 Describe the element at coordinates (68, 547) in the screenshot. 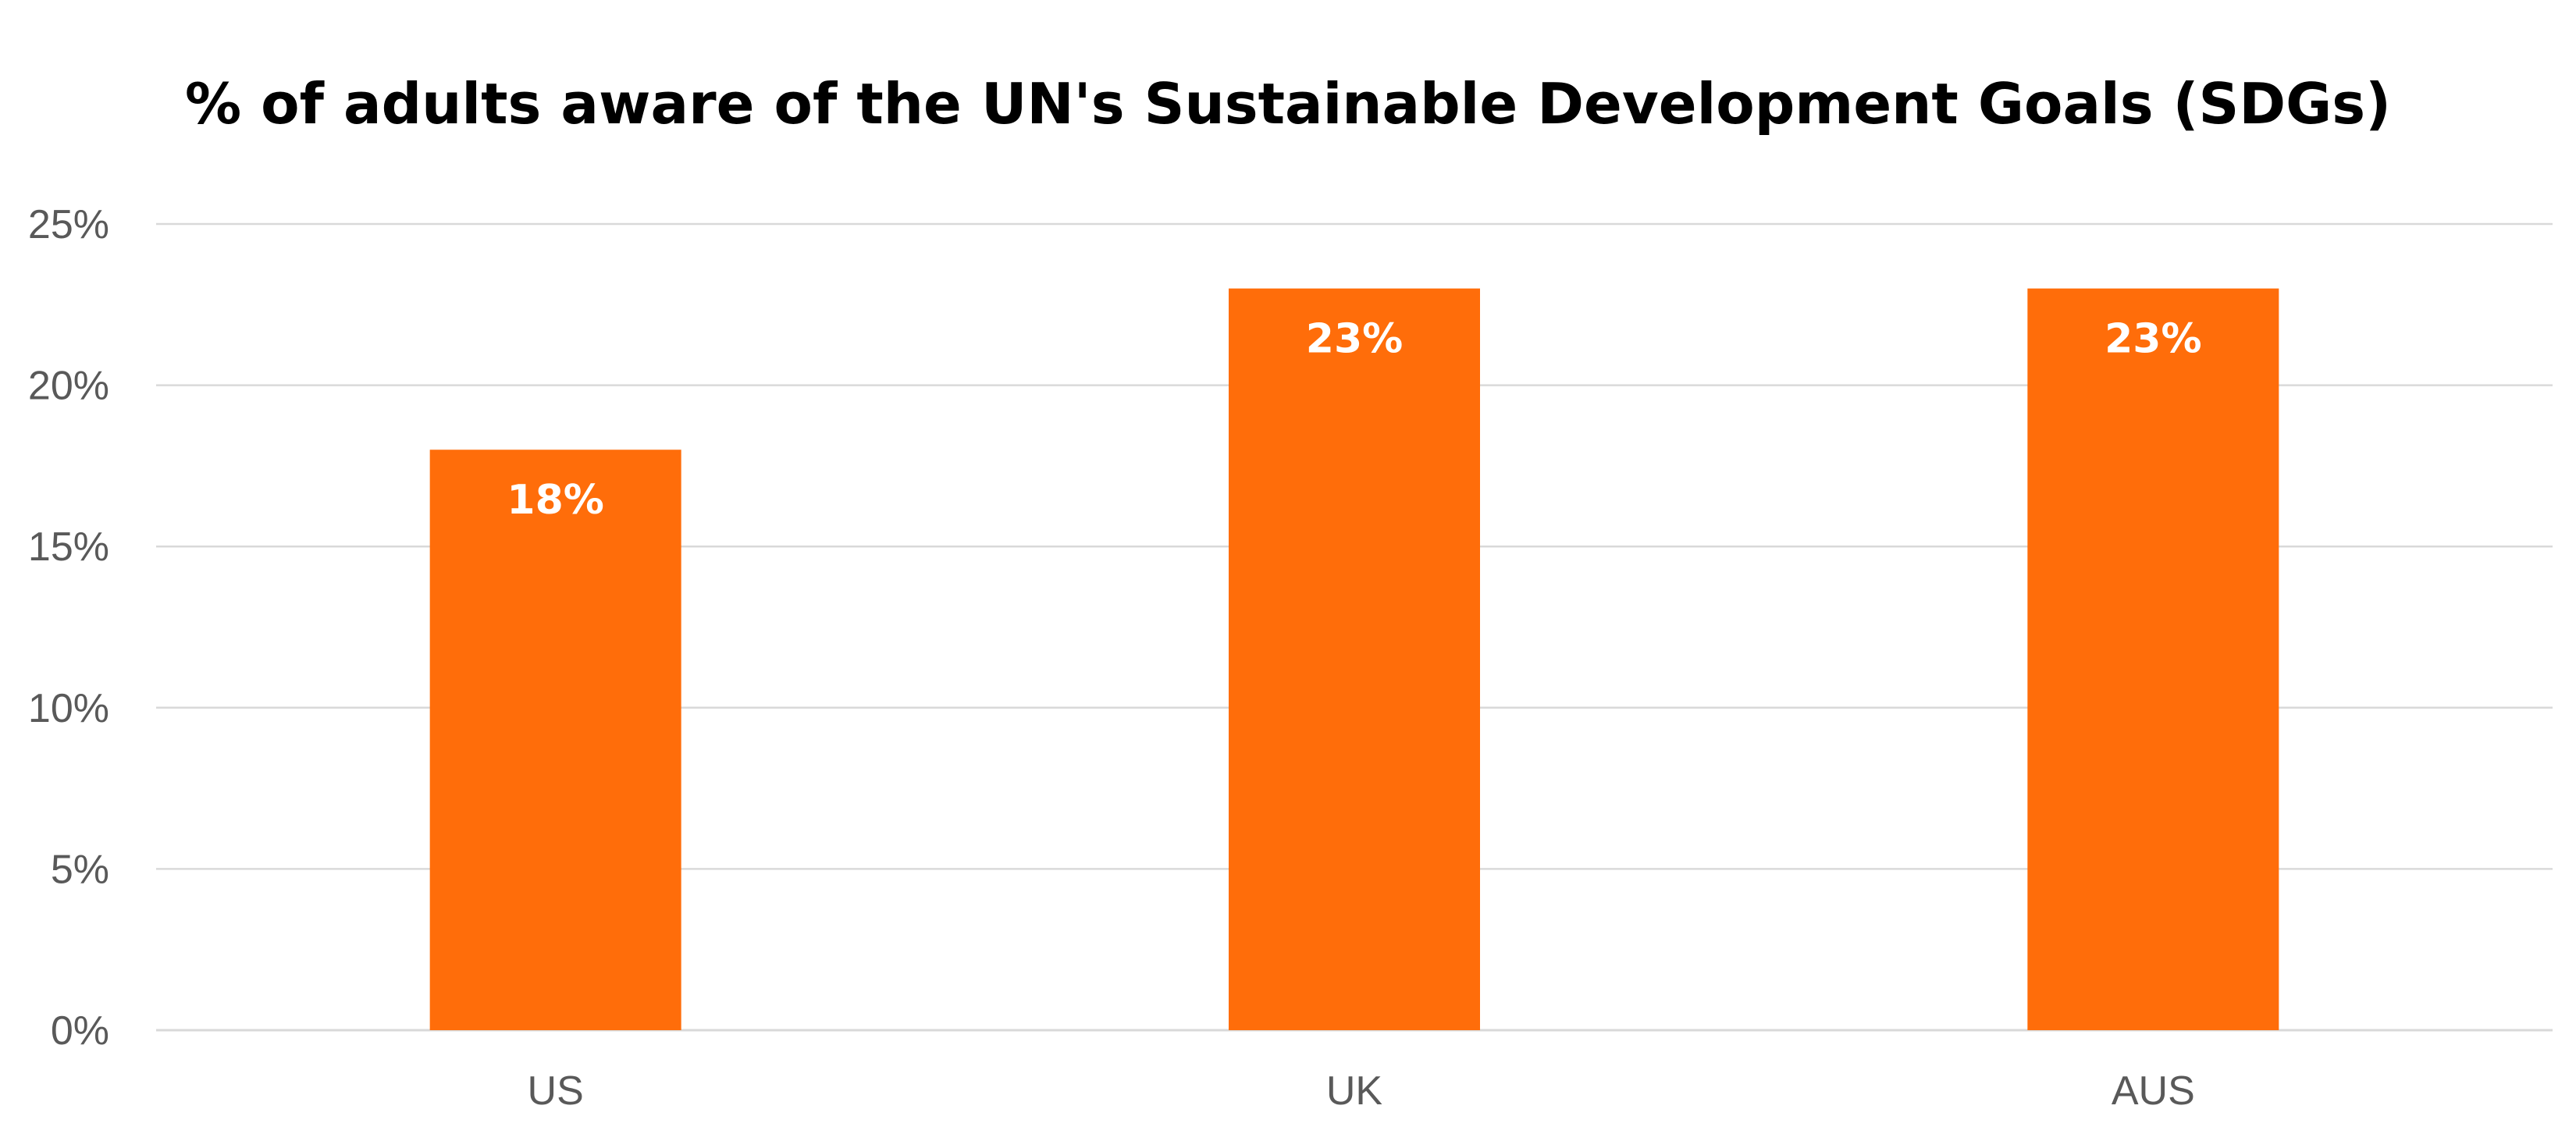

I see `y-tick-label: 15%` at that location.